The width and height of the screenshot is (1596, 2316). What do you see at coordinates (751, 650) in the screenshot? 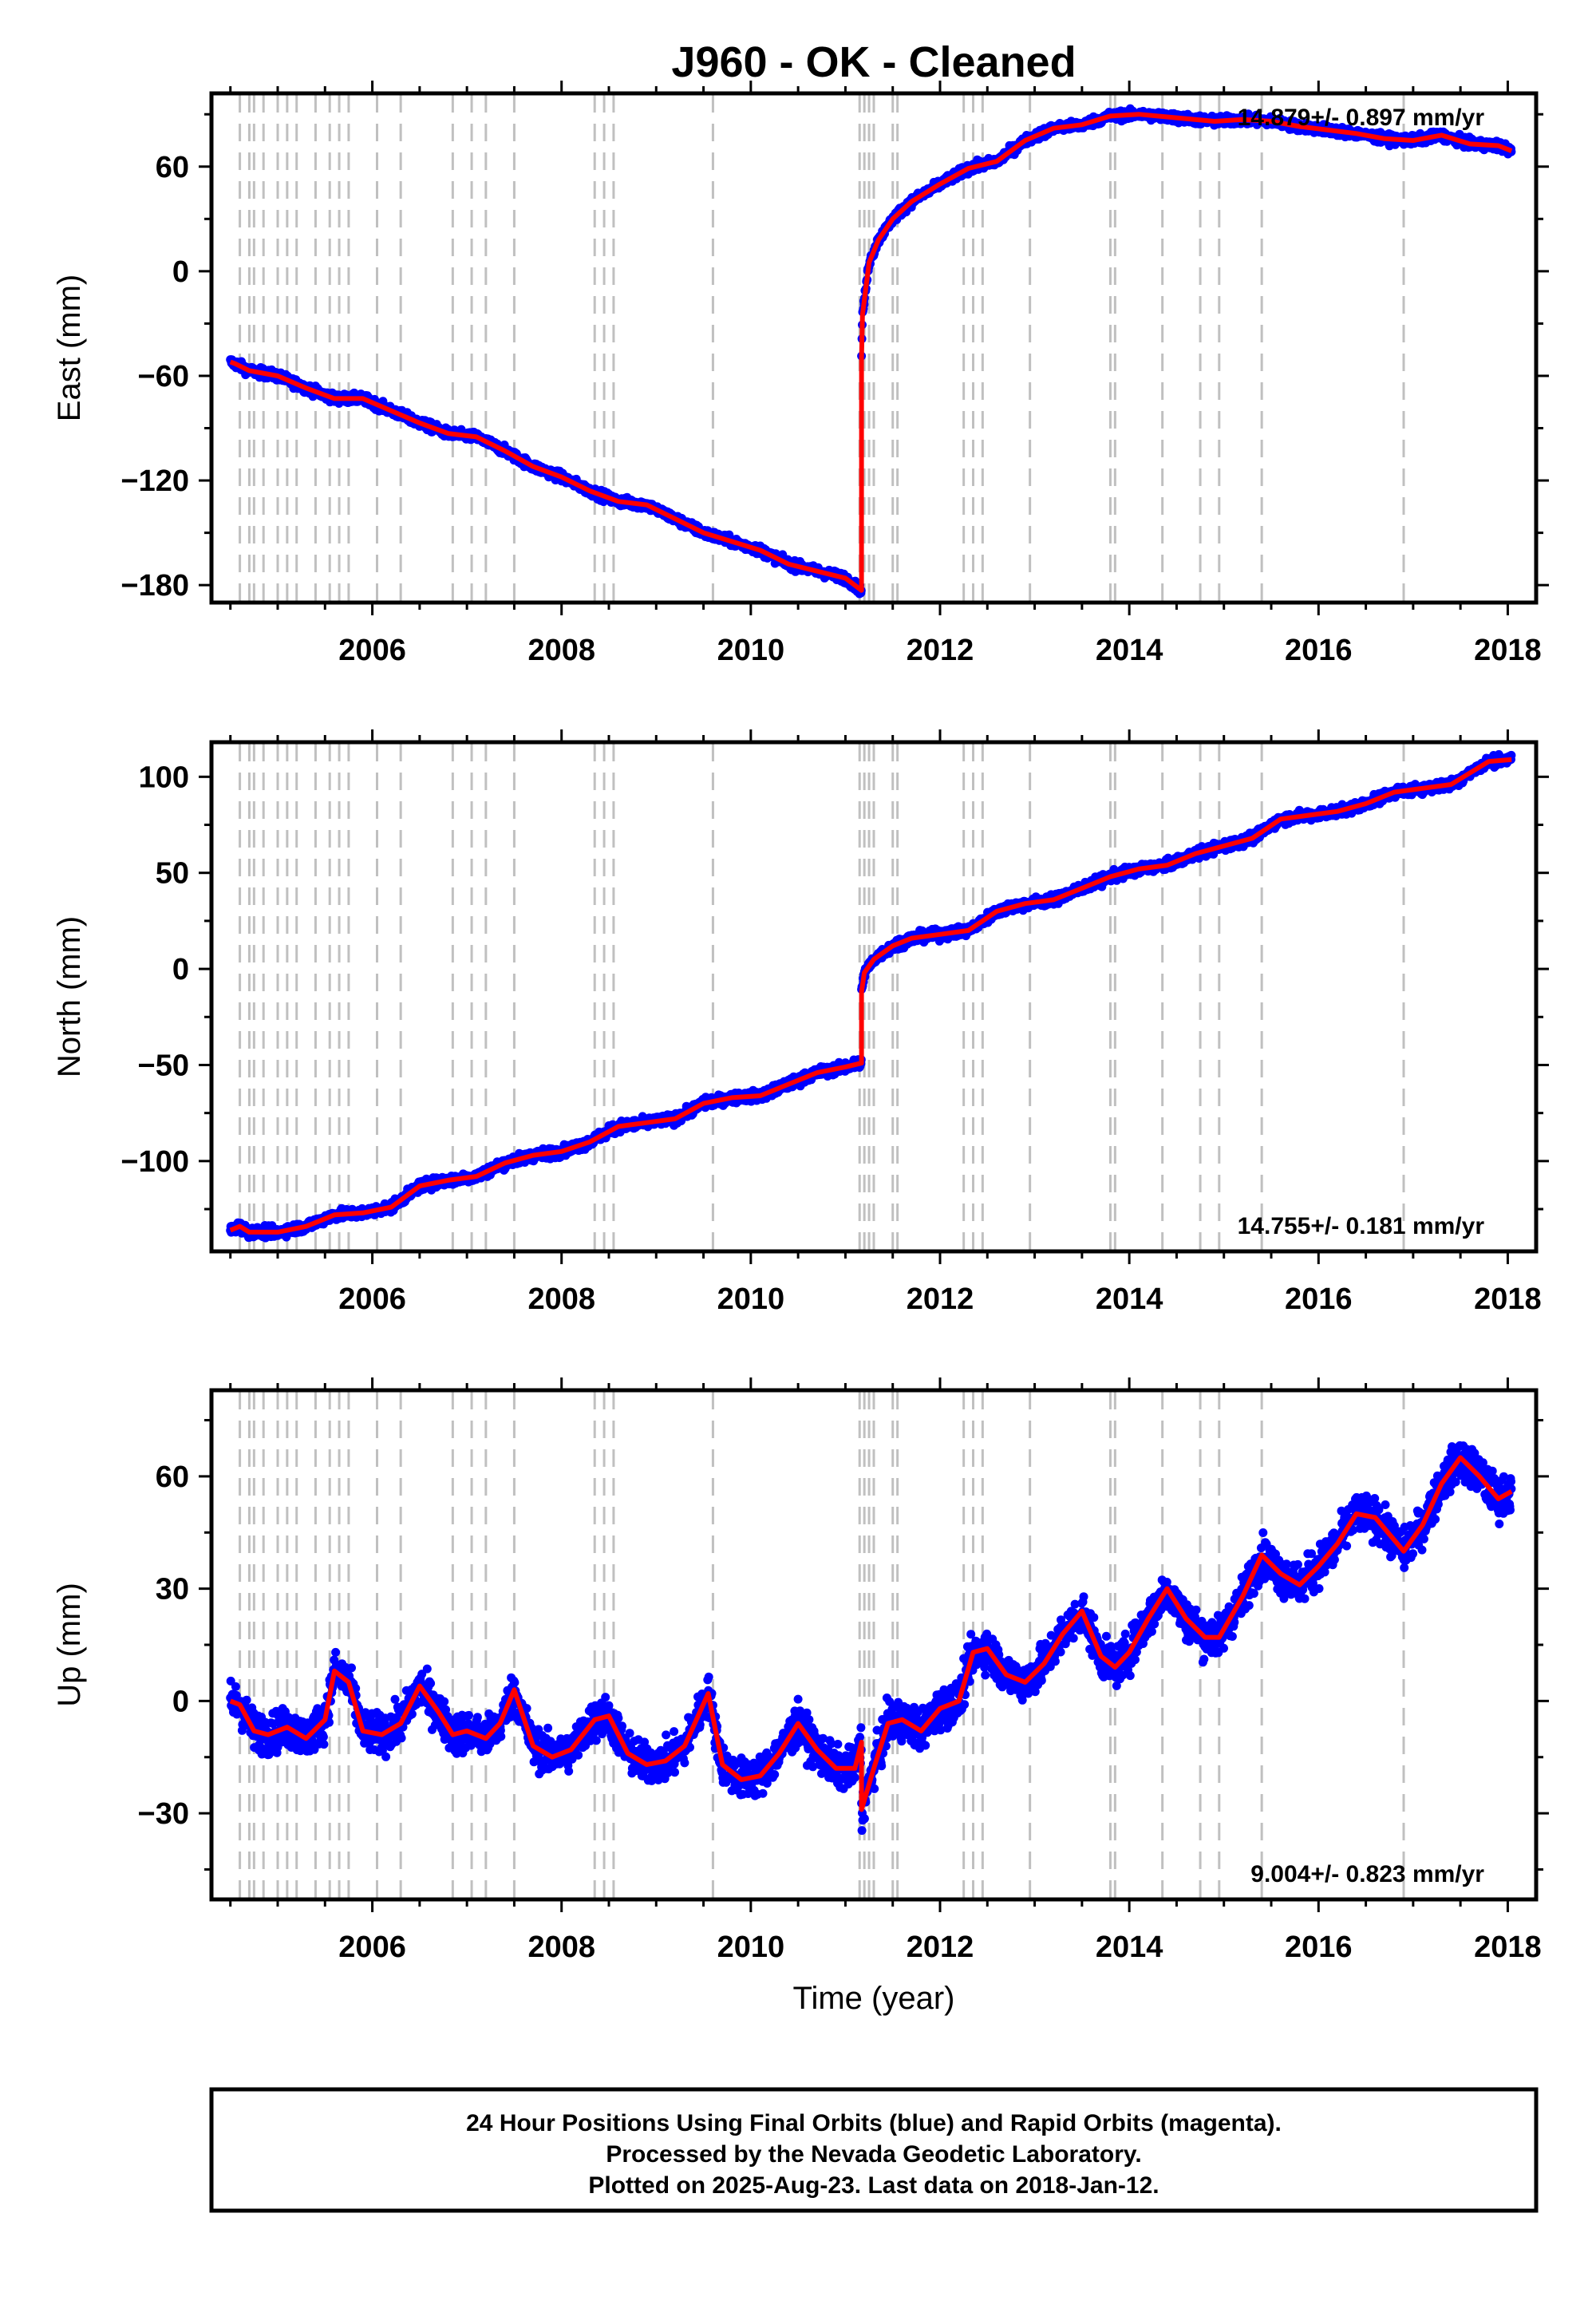
I see `east-xtick-label-2: 2010` at bounding box center [751, 650].